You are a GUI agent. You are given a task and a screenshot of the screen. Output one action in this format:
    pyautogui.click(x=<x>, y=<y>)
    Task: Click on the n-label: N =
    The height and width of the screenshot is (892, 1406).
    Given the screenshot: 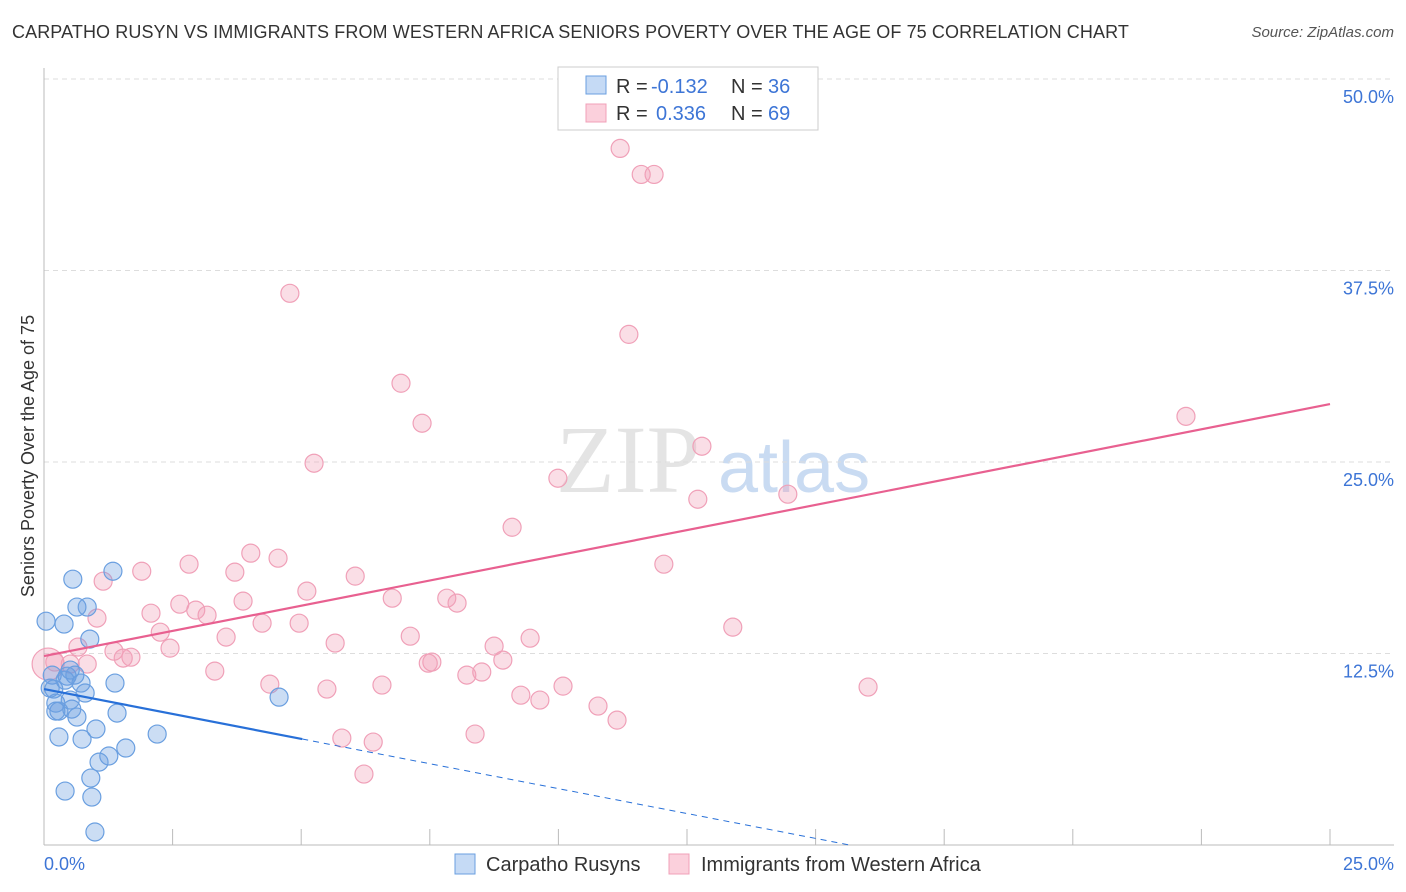 What is the action you would take?
    pyautogui.click(x=747, y=114)
    